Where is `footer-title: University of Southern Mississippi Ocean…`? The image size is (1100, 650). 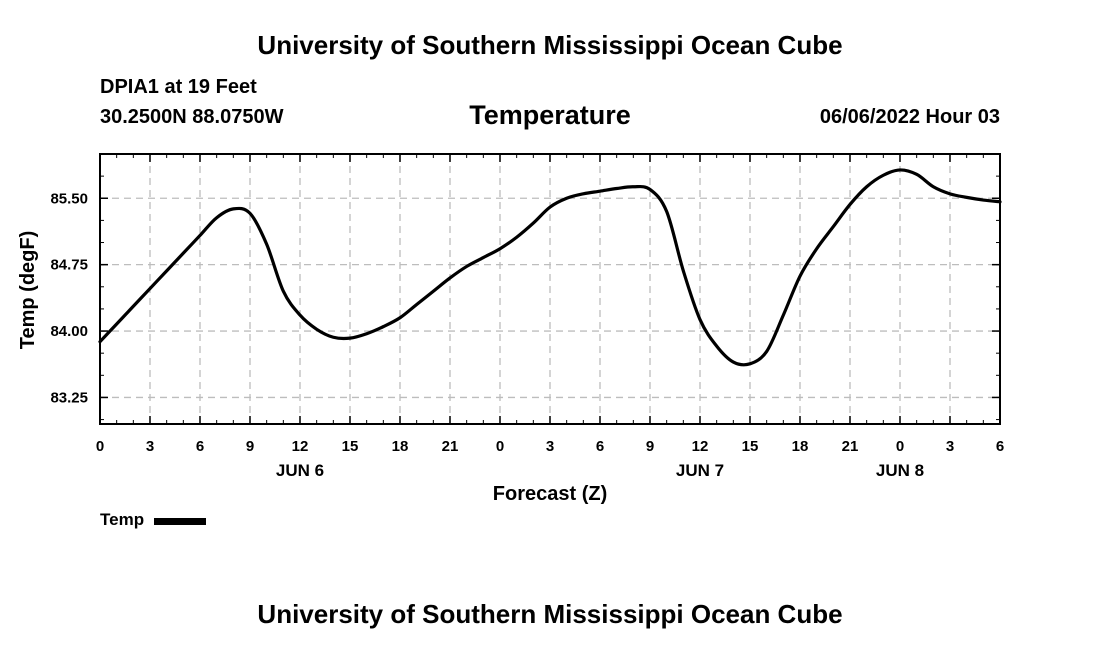 footer-title: University of Southern Mississippi Ocean… is located at coordinates (550, 614).